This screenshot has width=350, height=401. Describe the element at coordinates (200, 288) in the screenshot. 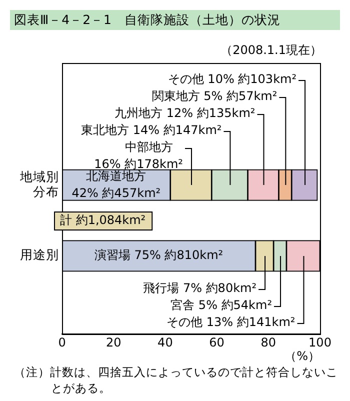

I see `data-label: 飛行場 7% 約80km²` at that location.